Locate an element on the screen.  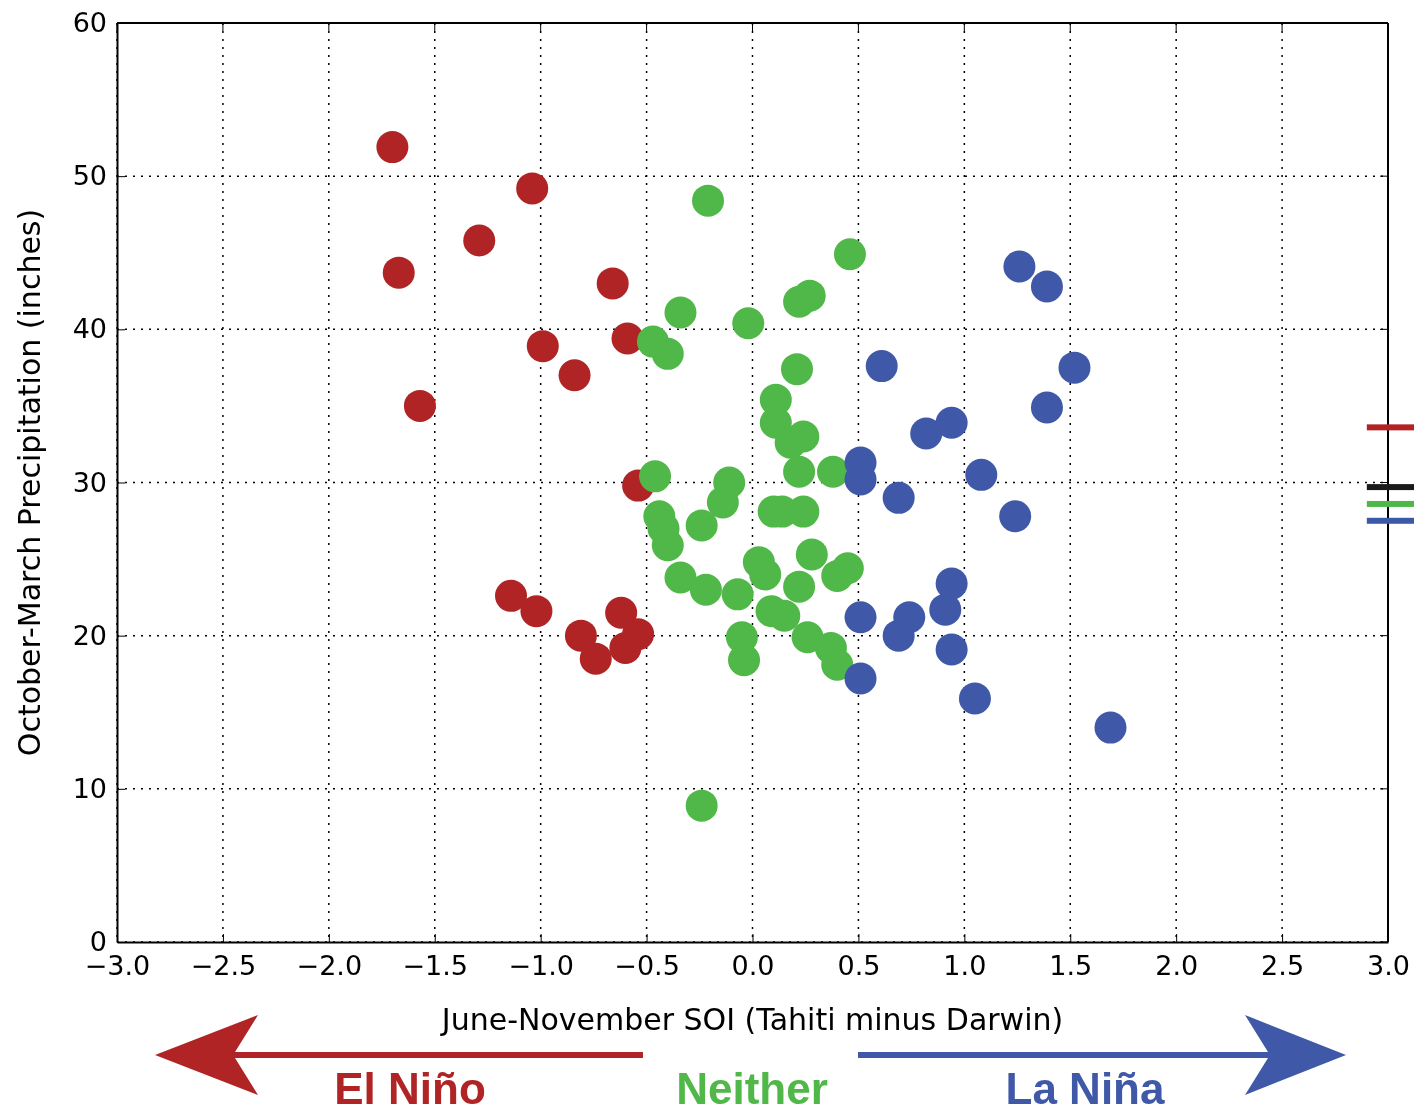
text: La Niña is located at coordinates (1085, 1088).